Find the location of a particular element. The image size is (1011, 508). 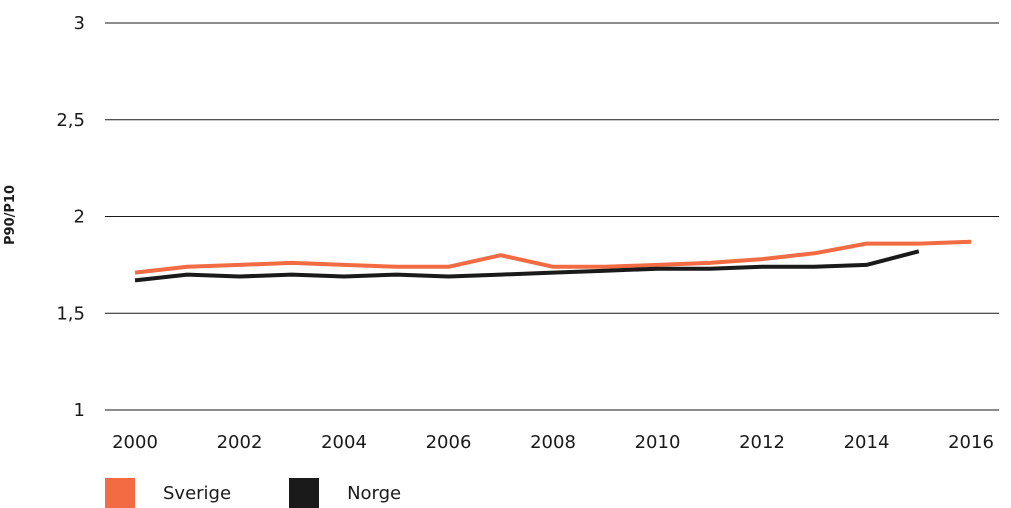

y-tick-labels: 1 1,5 2 2,5 3 is located at coordinates (70, 217).